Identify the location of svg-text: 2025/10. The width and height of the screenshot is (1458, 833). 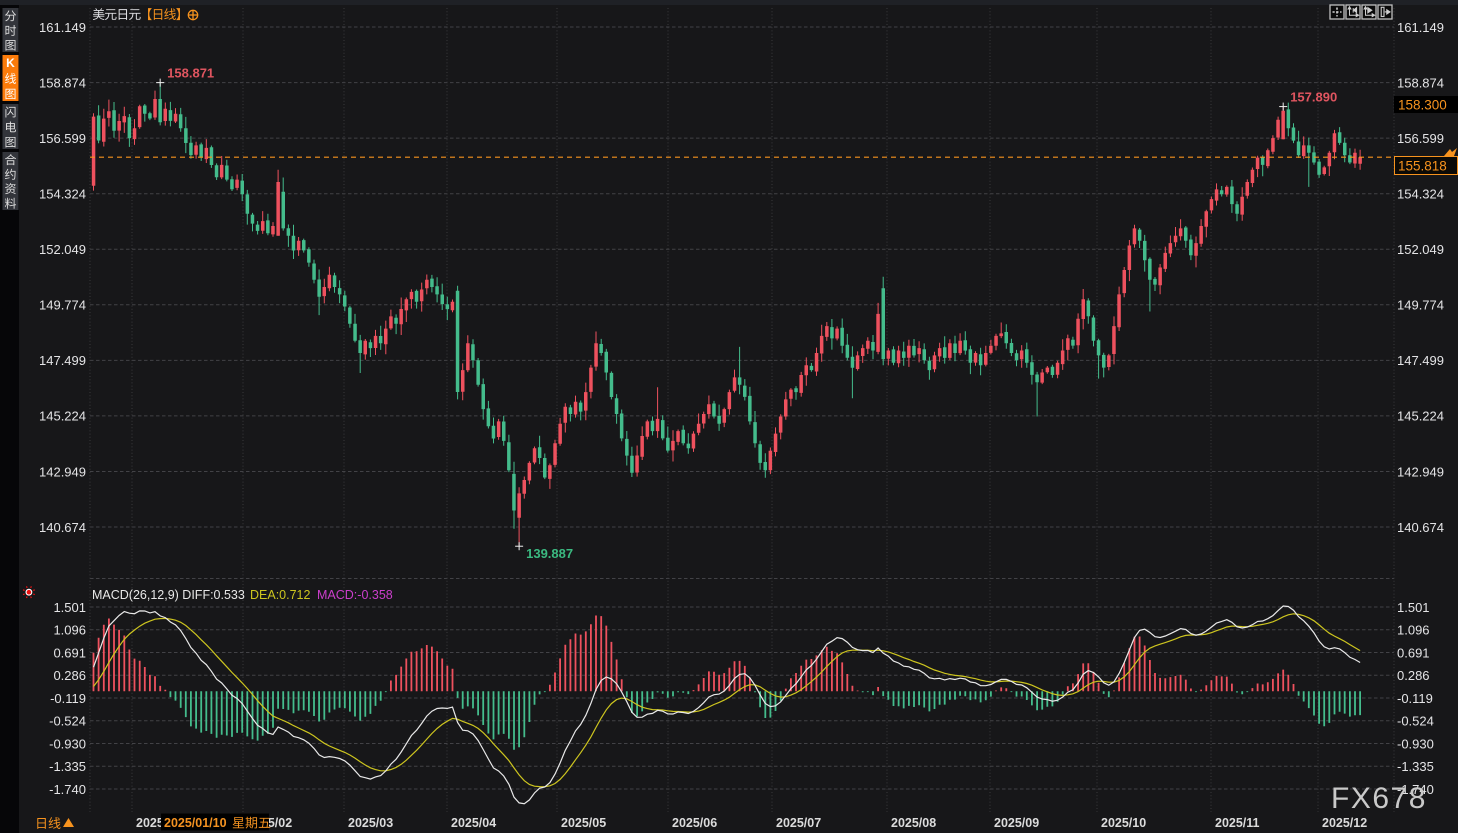
(1123, 823).